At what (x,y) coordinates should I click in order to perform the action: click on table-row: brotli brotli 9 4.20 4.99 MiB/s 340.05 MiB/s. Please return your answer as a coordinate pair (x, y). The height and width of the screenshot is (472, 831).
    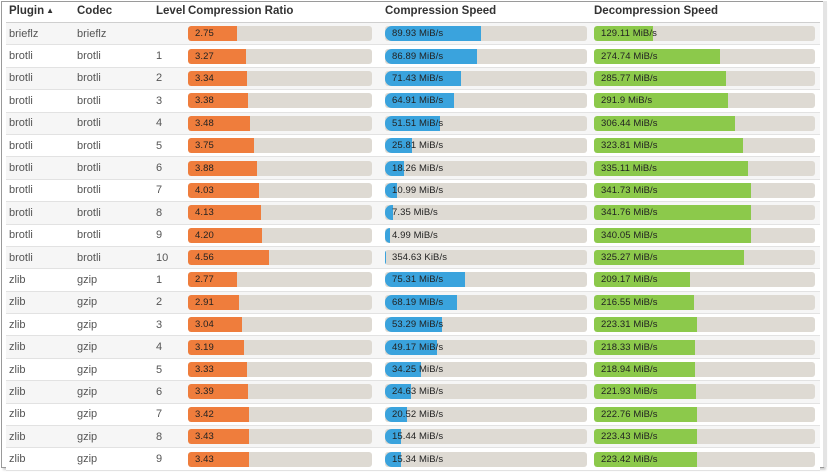
    Looking at the image, I should click on (413, 235).